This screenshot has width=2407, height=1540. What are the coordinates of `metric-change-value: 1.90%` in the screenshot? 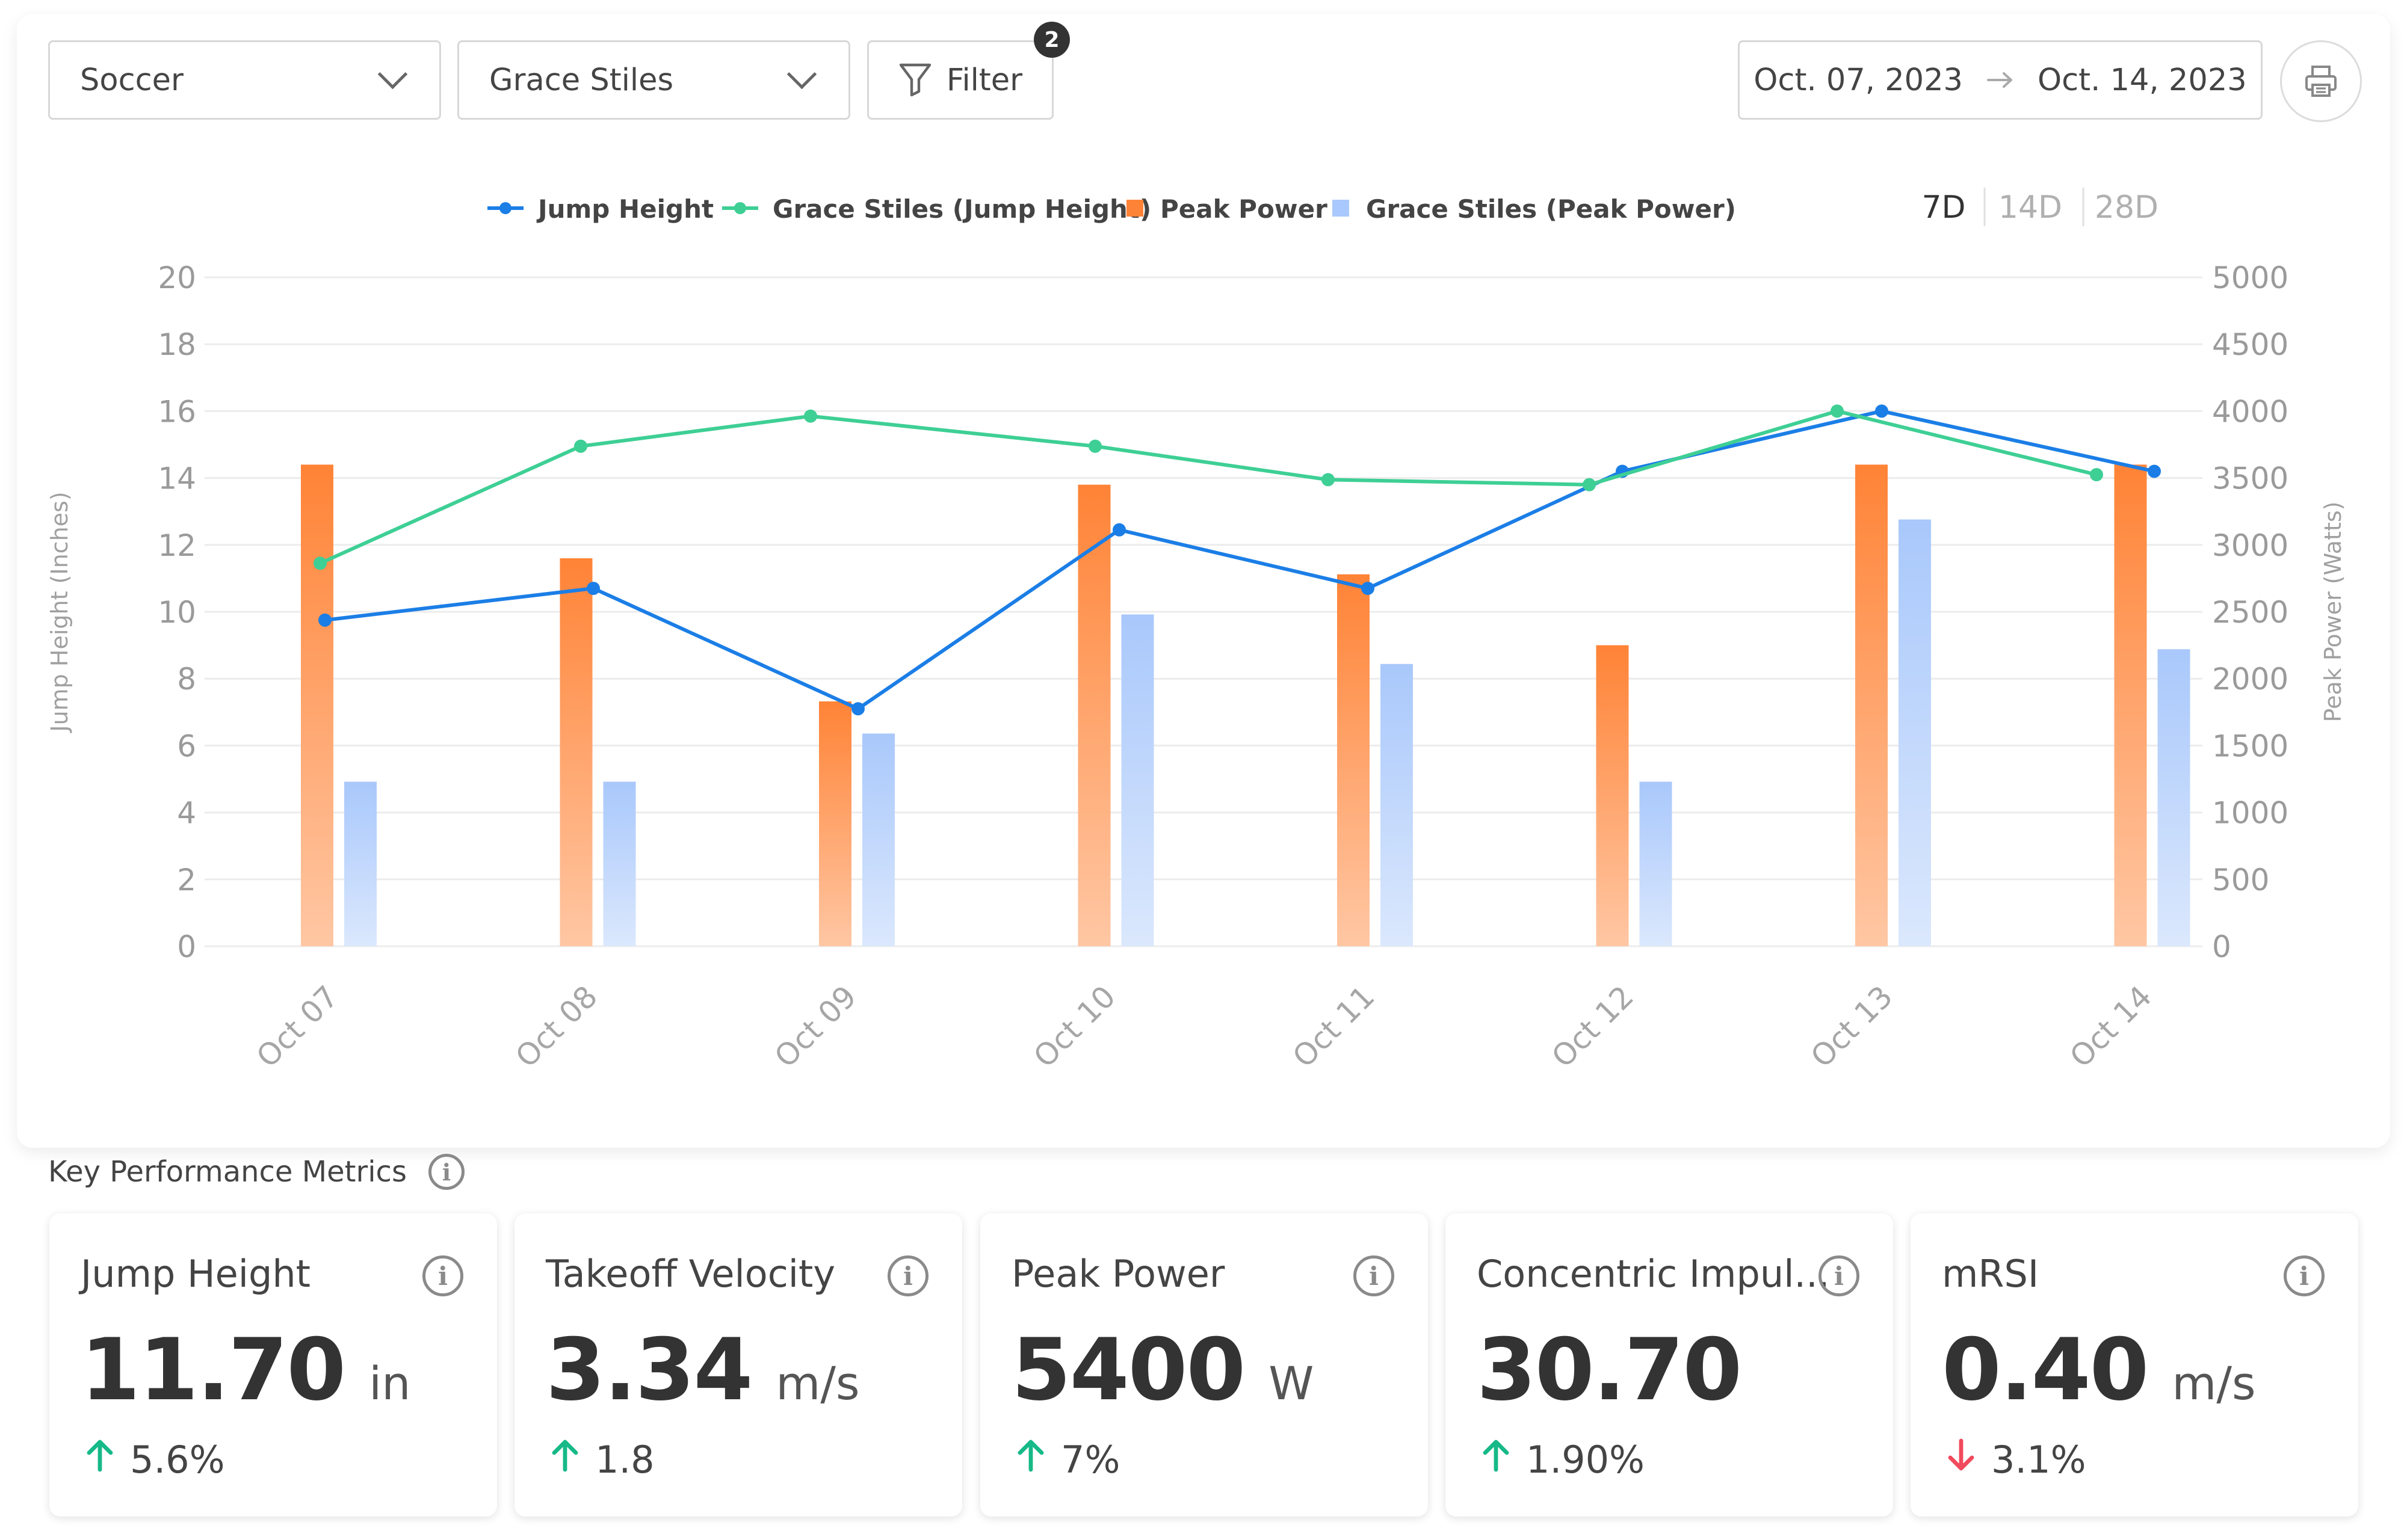 It's located at (1585, 1460).